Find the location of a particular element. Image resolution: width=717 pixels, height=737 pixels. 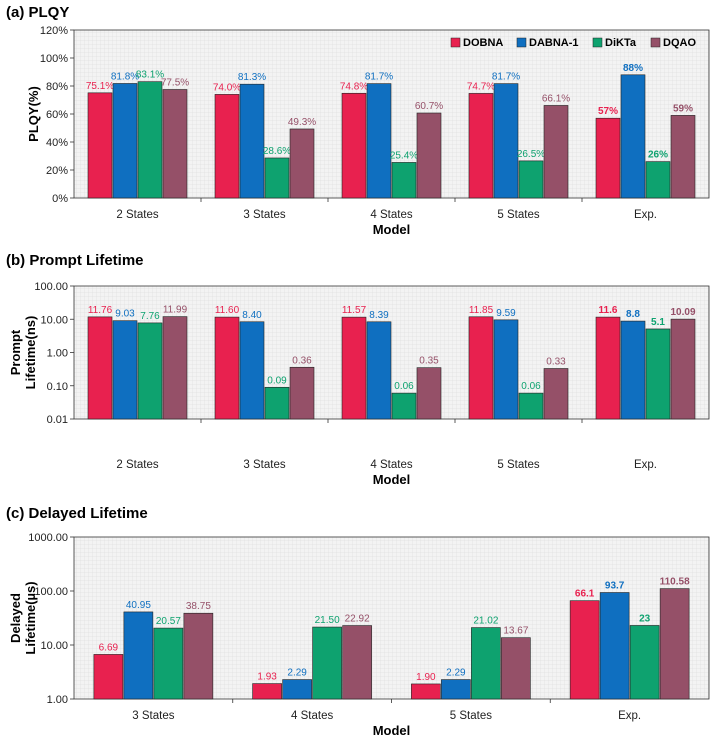

data-label: 57% is located at coordinates (608, 111).